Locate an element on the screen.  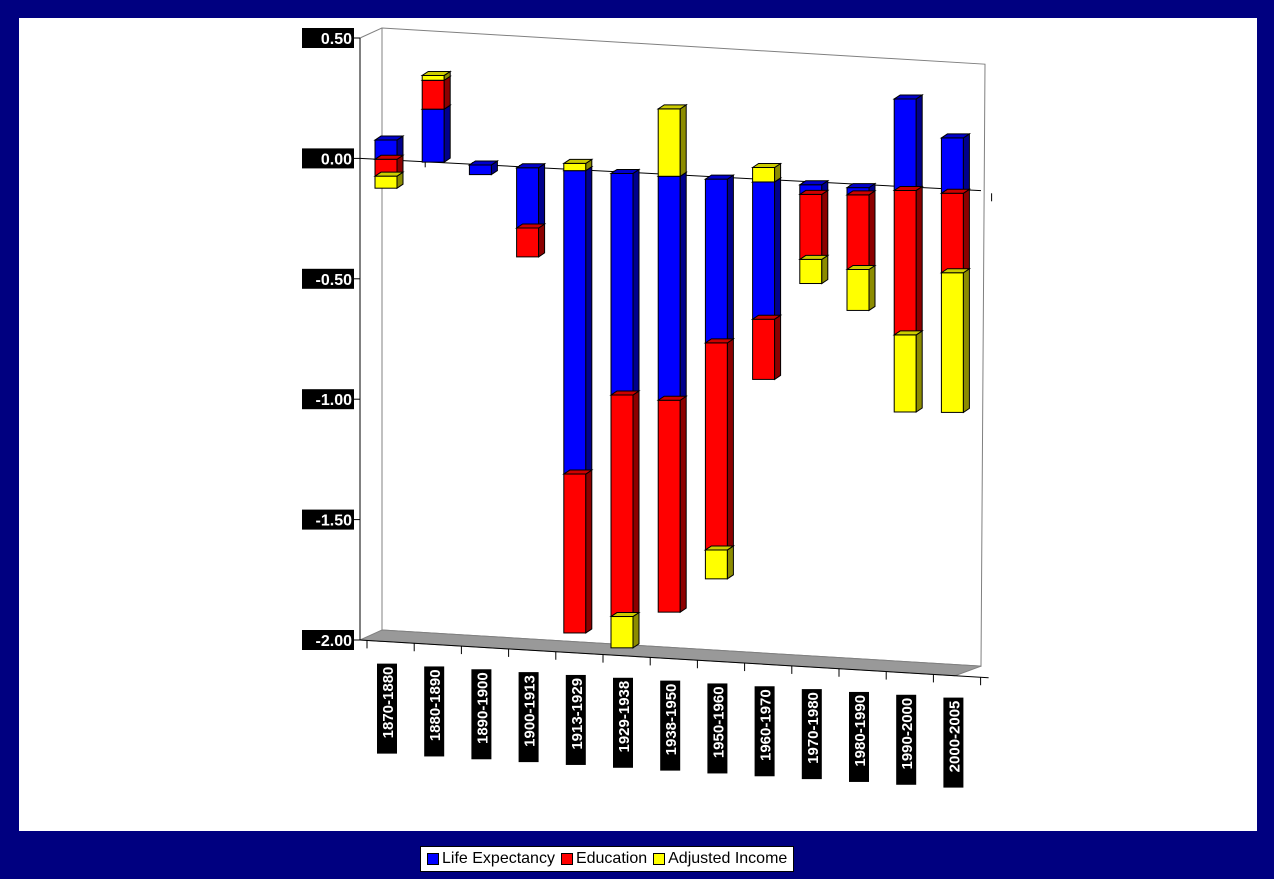
x-tick-label-group: 1960-1970 is located at coordinates (764, 731).